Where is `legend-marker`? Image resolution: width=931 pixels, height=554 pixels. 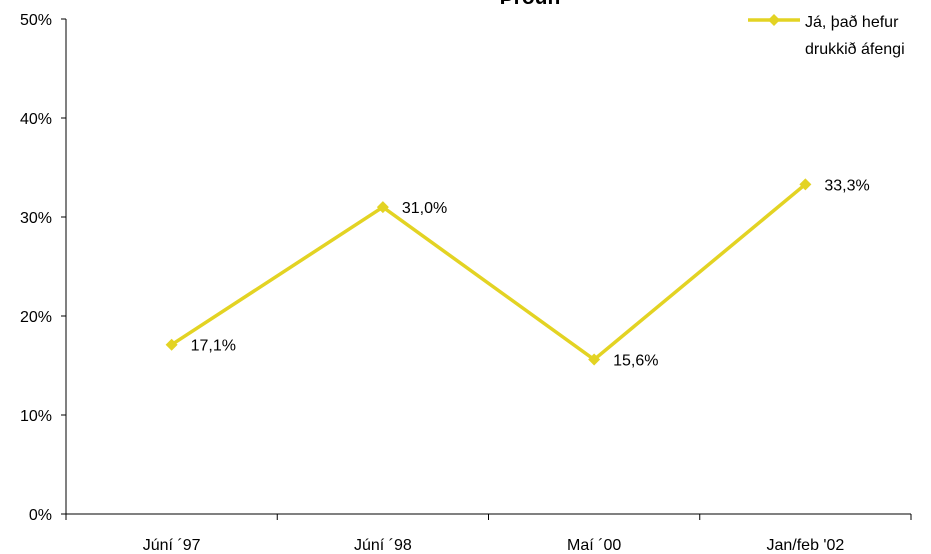 legend-marker is located at coordinates (774, 20).